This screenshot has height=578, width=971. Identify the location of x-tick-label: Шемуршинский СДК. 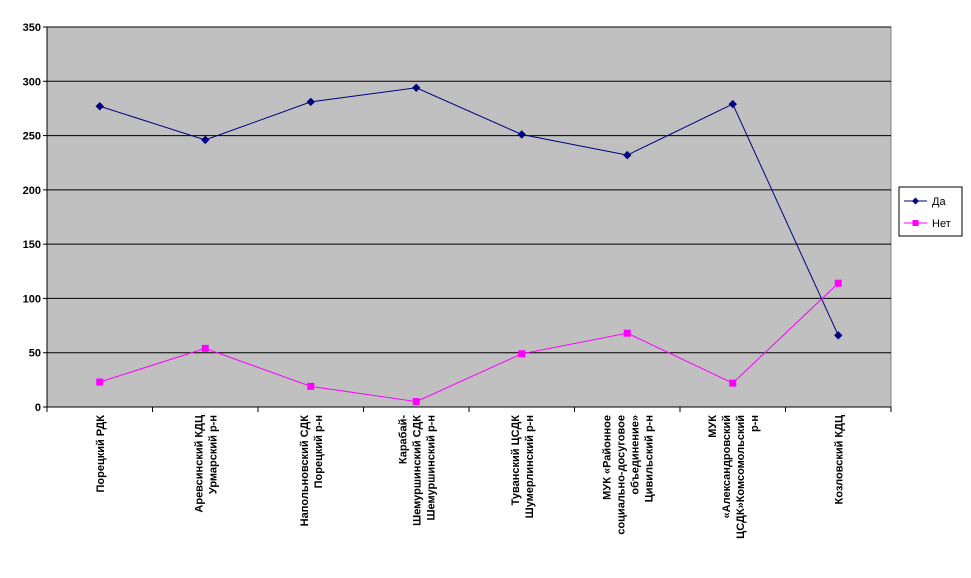
(417, 470).